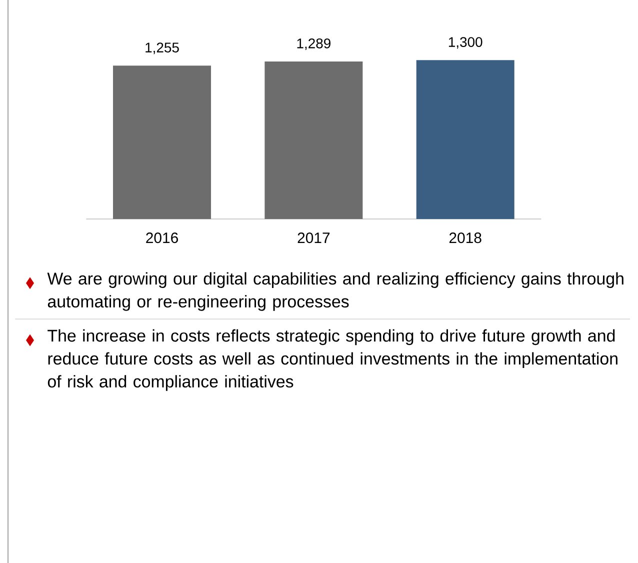 The height and width of the screenshot is (563, 638). What do you see at coordinates (333, 360) in the screenshot?
I see `text: The increase in costs reflects strategic spending to drive future growth and reduce future costs as well as continued investments in the implementation of risk and compliance initiatives` at bounding box center [333, 360].